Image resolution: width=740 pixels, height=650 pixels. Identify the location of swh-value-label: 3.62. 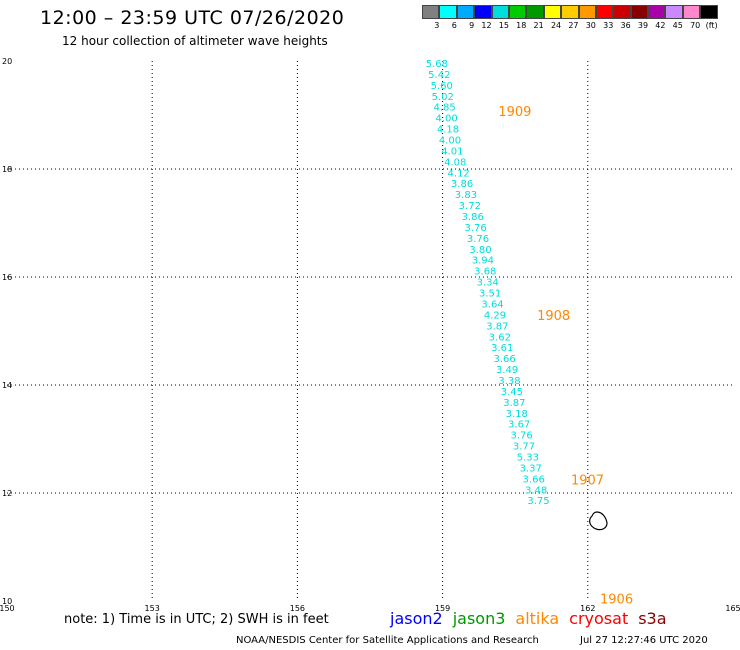
(500, 337).